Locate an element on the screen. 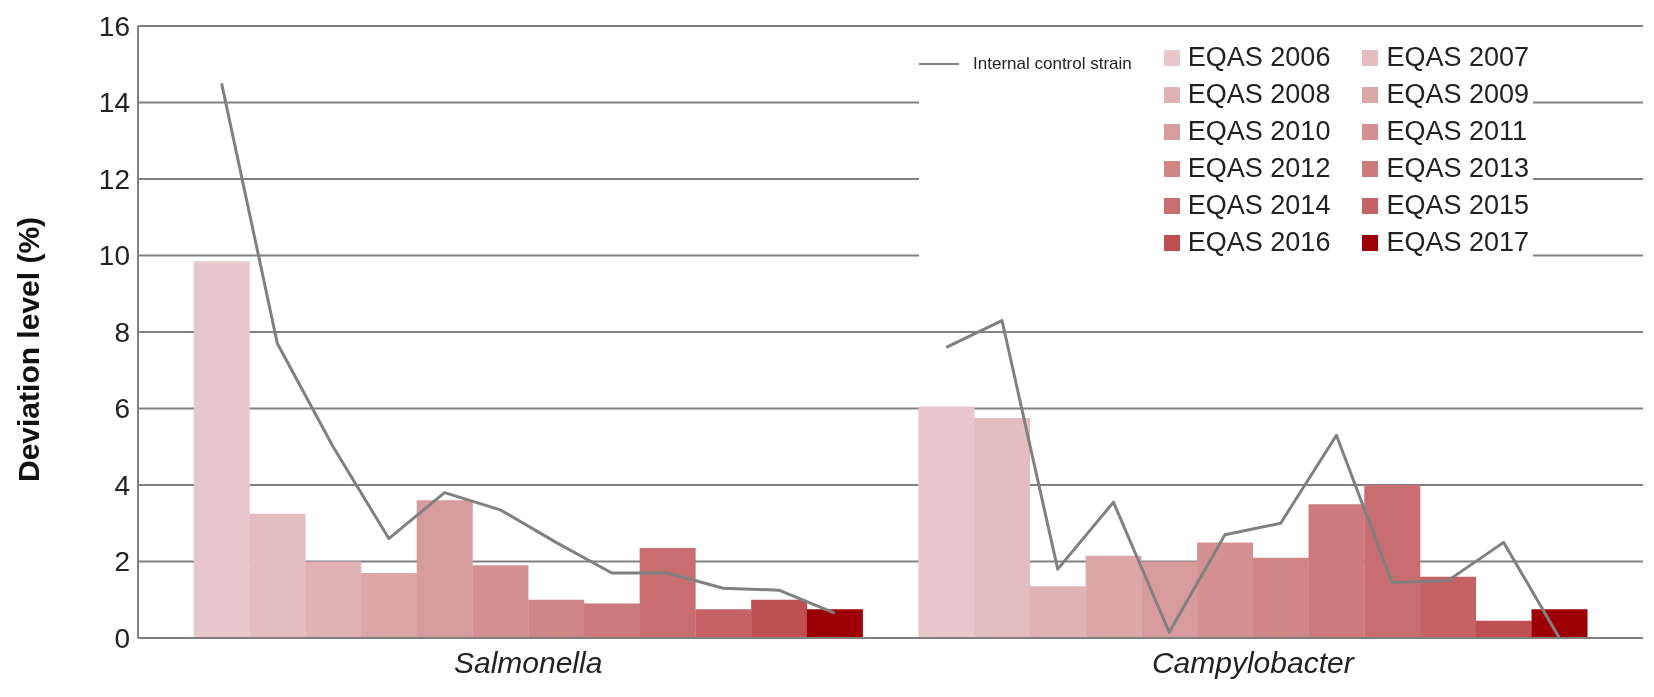 This screenshot has width=1654, height=697. y-tick-label: 12 is located at coordinates (114, 179).